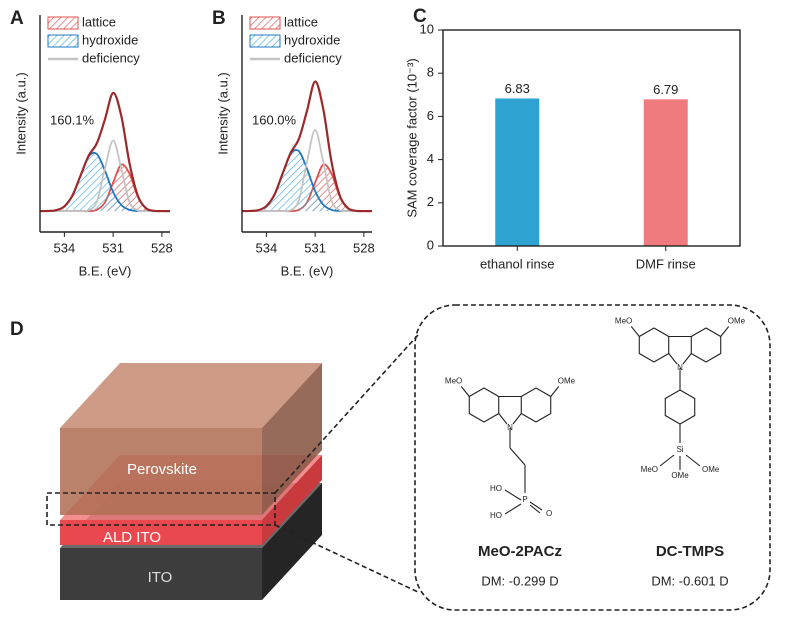 The height and width of the screenshot is (624, 794). Describe the element at coordinates (430, 201) in the screenshot. I see `y-tick-label: 2` at that location.